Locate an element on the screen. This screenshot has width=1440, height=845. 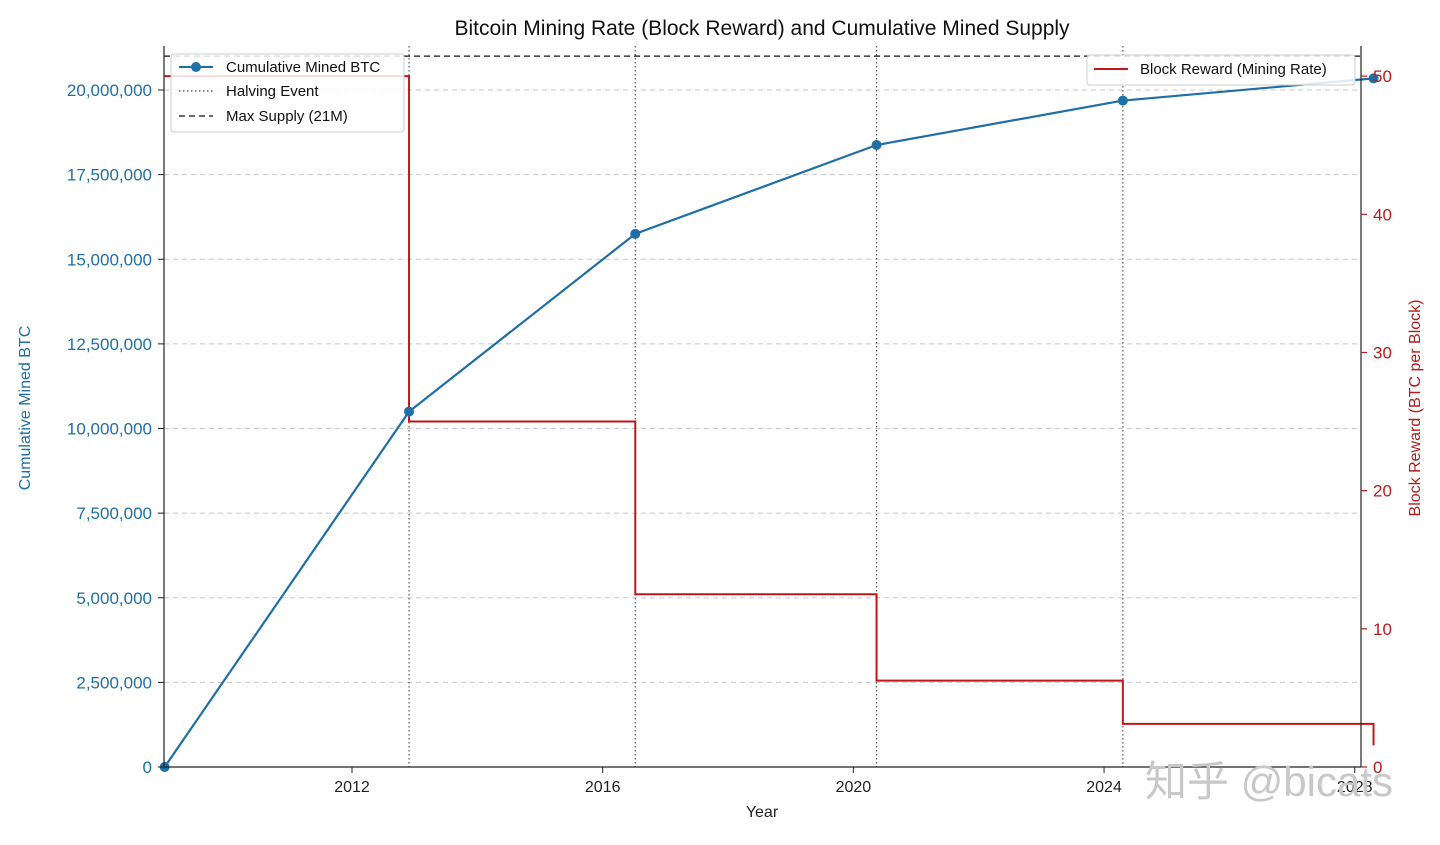
y-right-tick-label-2: 20 is located at coordinates (1382, 491).